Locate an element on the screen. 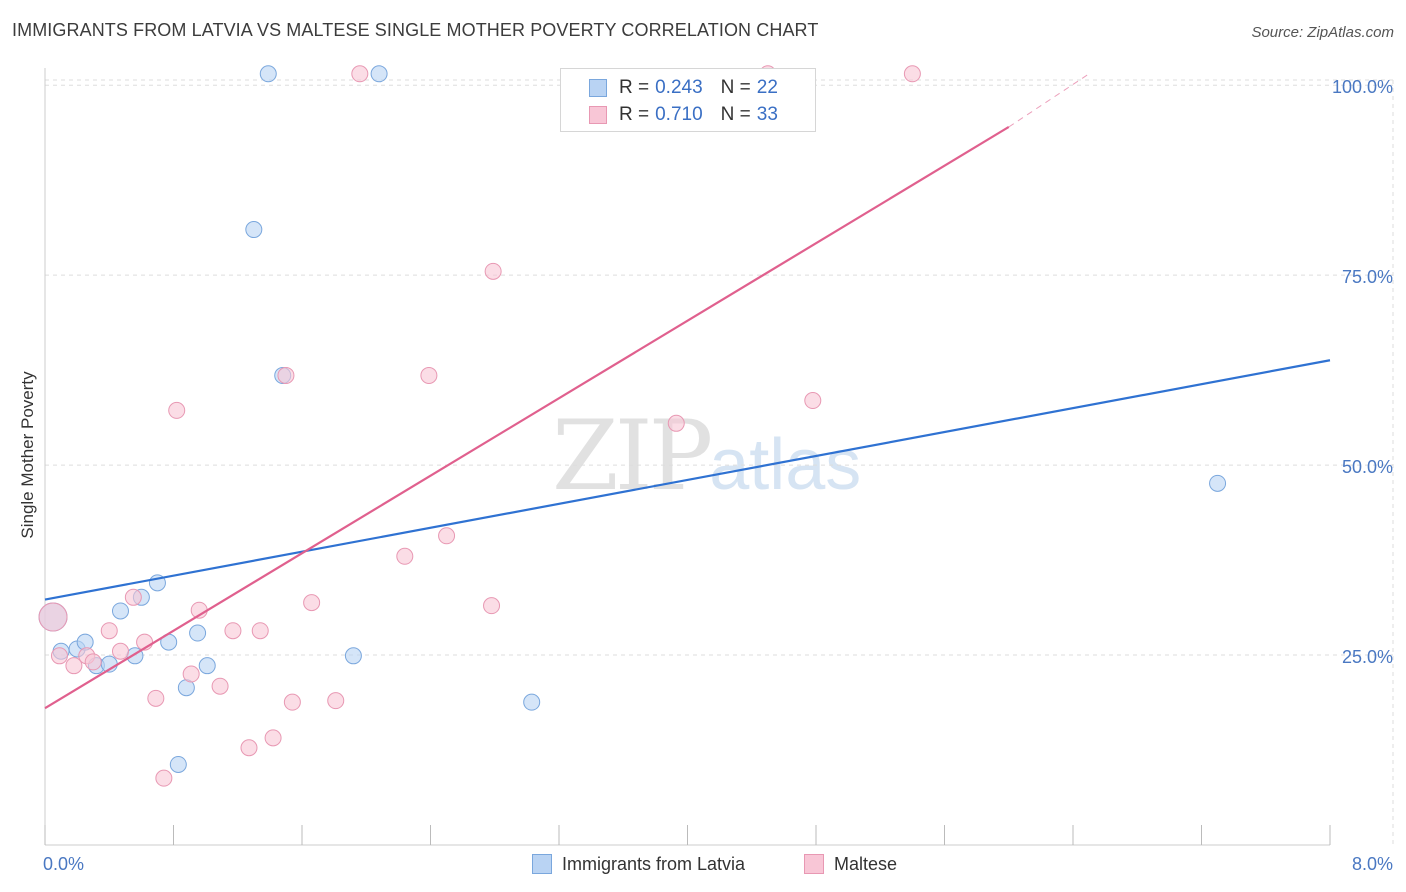 This screenshot has height=892, width=1406. source-label: Source: ZipAtlas.com is located at coordinates (1322, 32).